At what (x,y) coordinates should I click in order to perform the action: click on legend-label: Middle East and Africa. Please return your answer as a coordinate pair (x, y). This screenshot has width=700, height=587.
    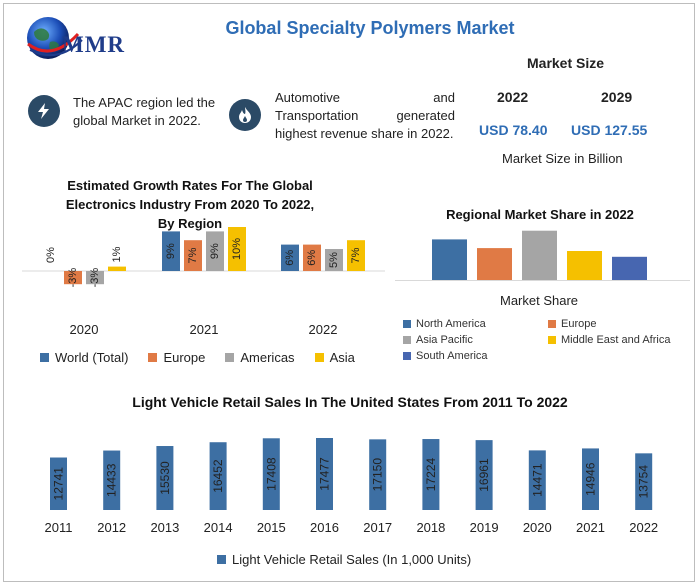
    Looking at the image, I should click on (616, 340).